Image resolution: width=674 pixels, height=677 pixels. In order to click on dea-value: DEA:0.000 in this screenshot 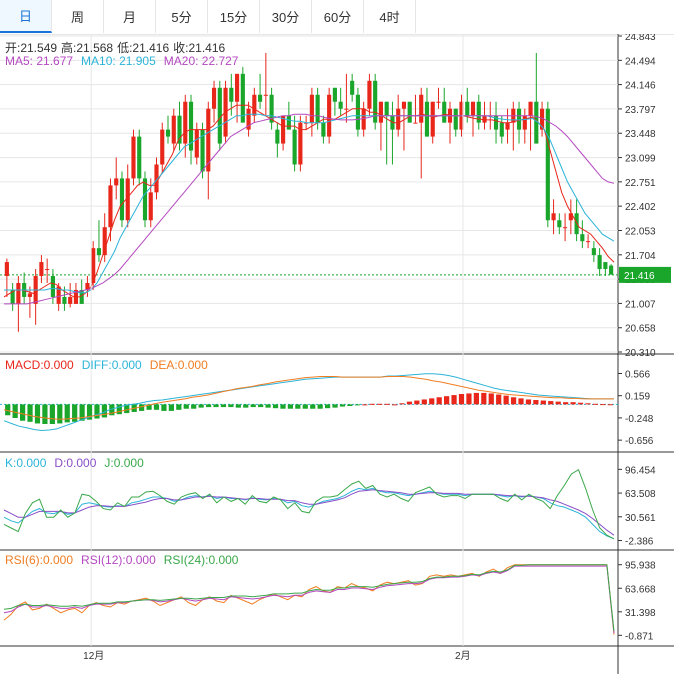, I will do `click(178, 365)`.